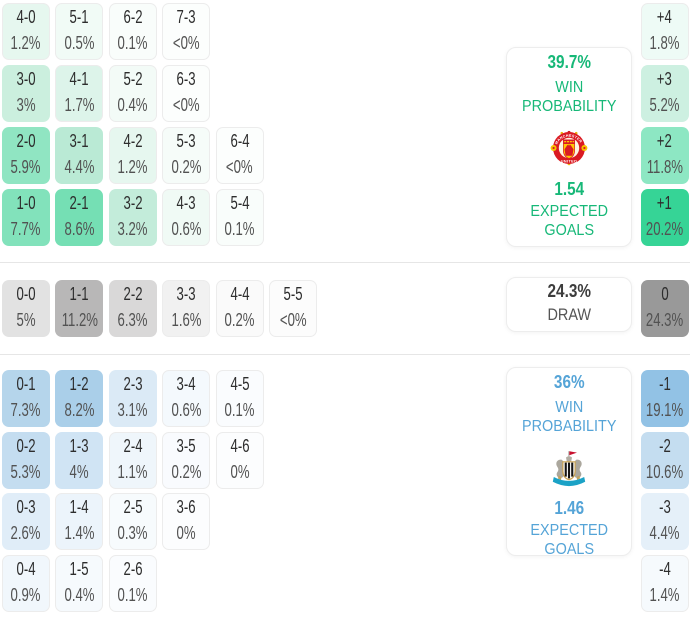 This screenshot has height=617, width=690. Describe the element at coordinates (568, 162) in the screenshot. I see `svg-text: UNITED` at that location.